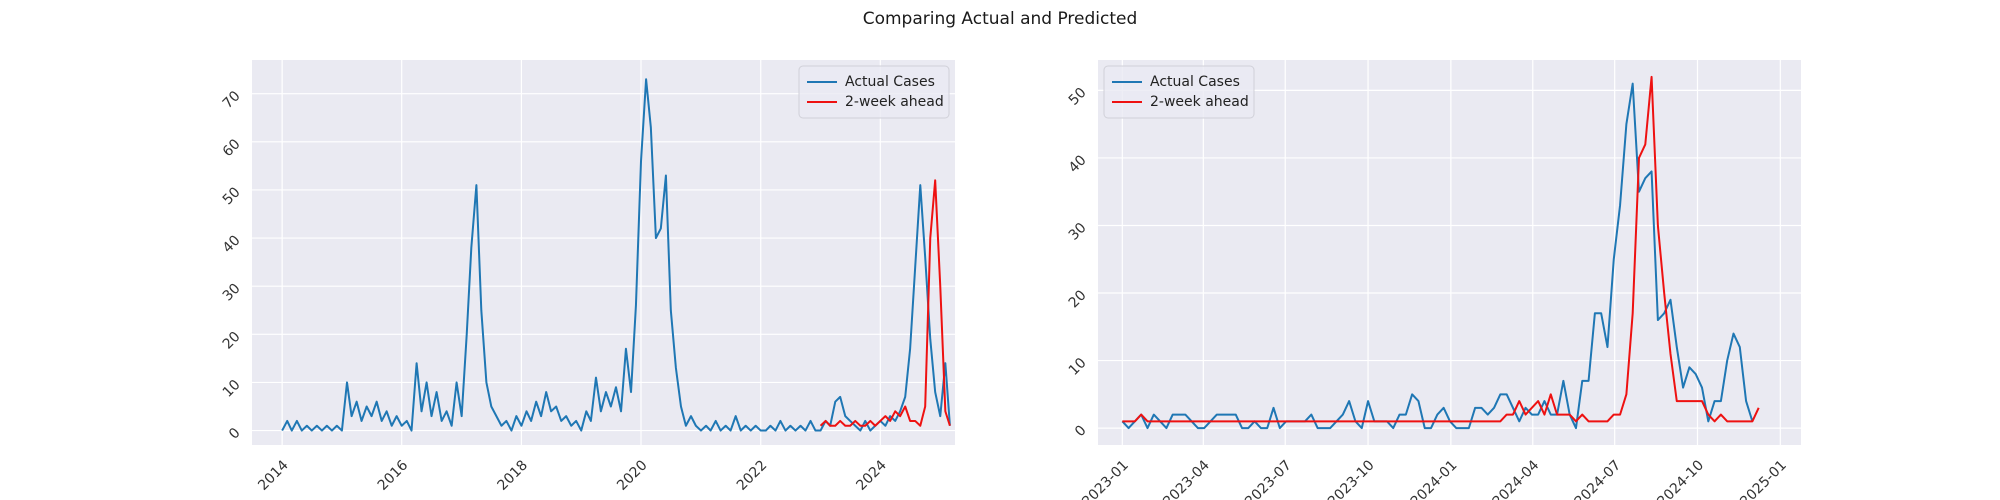 This screenshot has height=500, width=2000. Describe the element at coordinates (1186, 478) in the screenshot. I see `x-tick-label: 2023-04` at that location.